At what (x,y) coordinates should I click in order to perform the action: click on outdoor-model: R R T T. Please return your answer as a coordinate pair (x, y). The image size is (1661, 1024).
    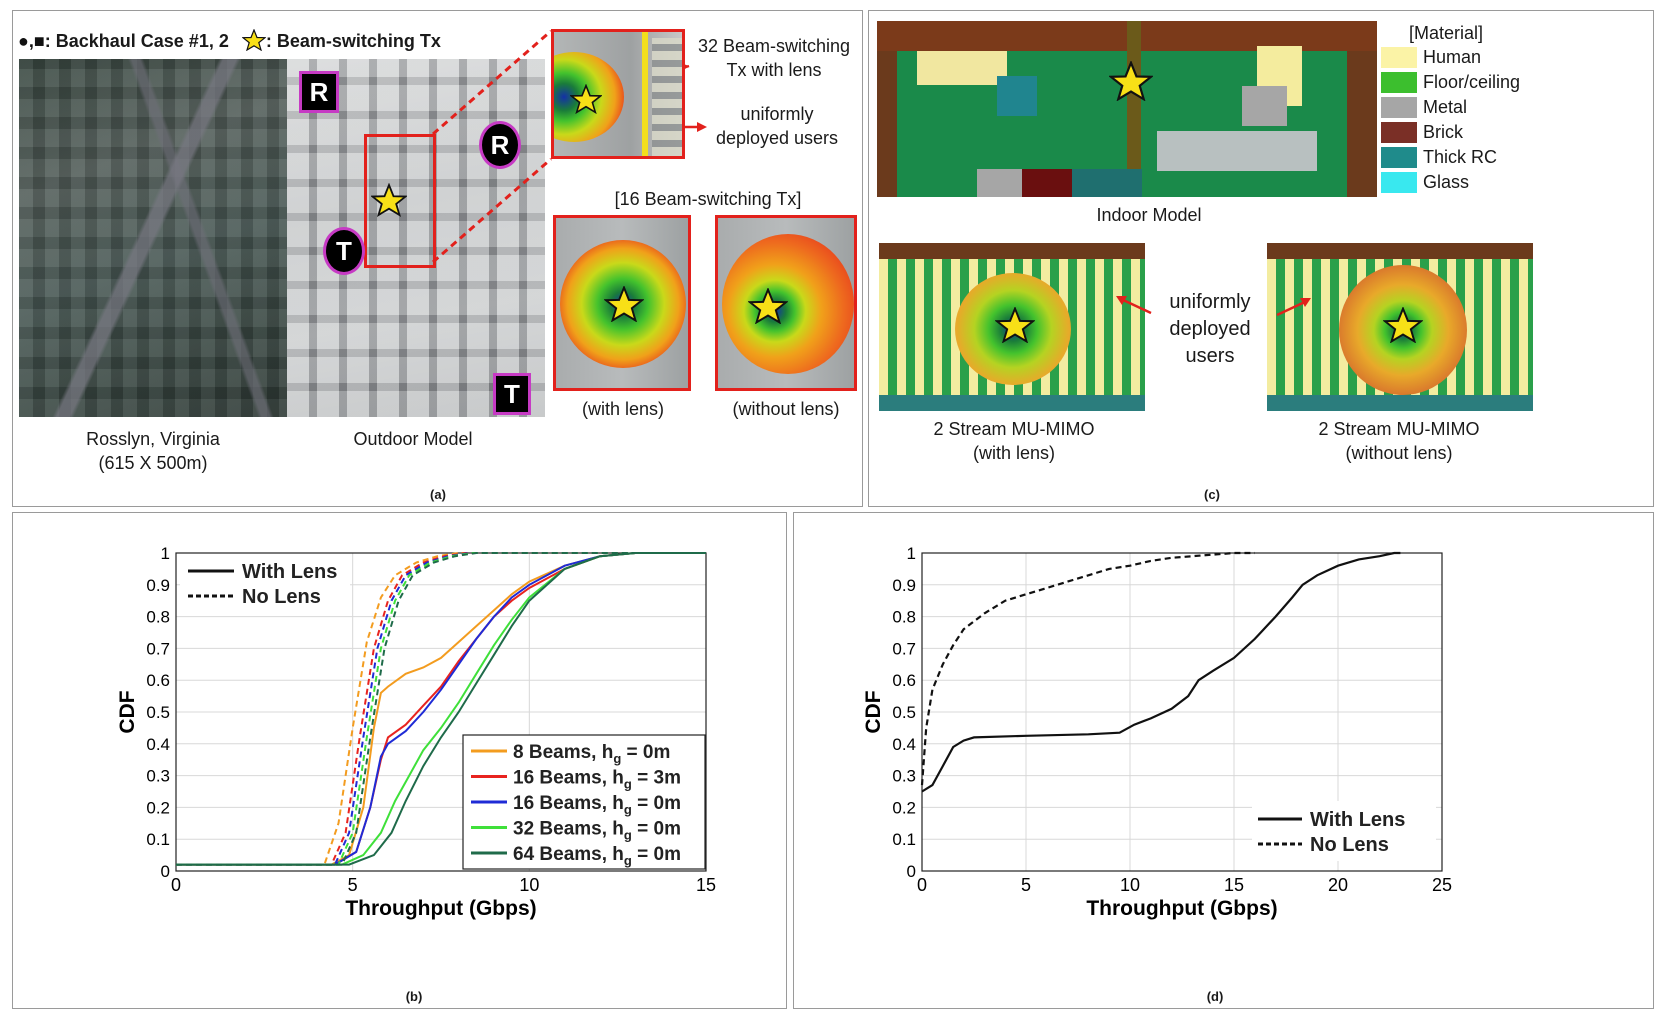
    Looking at the image, I should click on (416, 238).